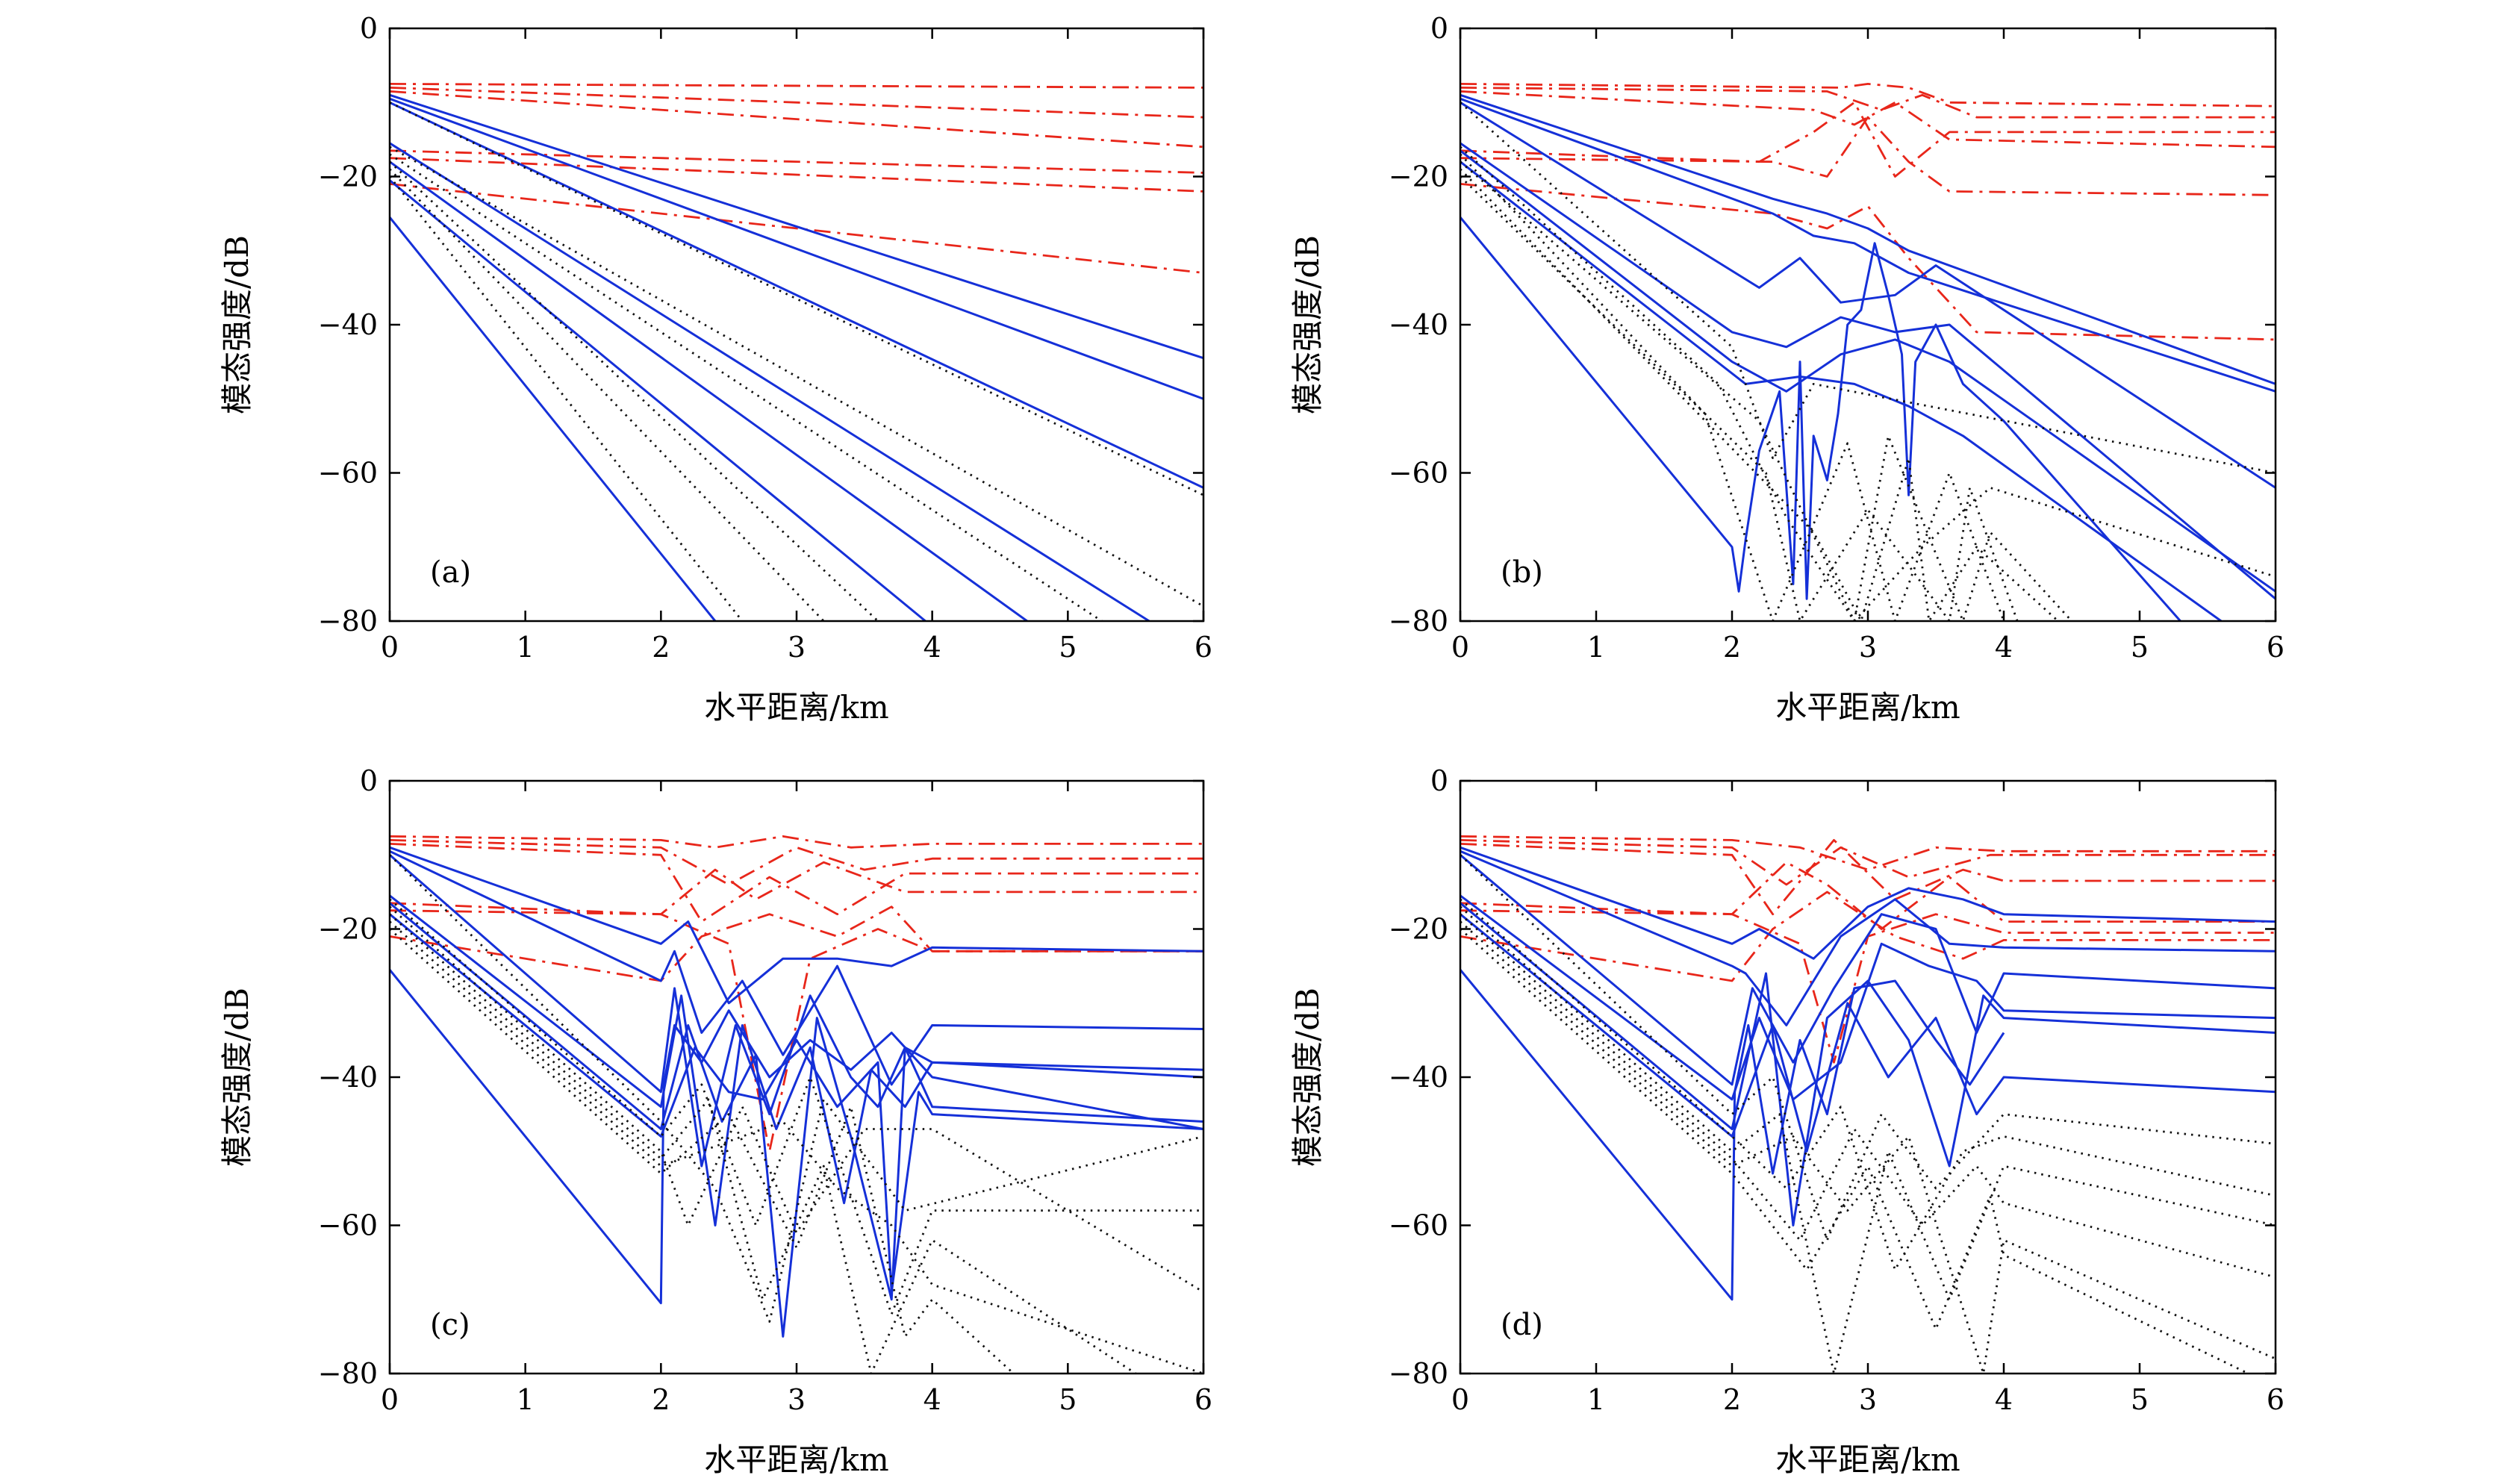 Image resolution: width=2498 pixels, height=1484 pixels. What do you see at coordinates (450, 572) in the screenshot?
I see `panel-label: (a)` at bounding box center [450, 572].